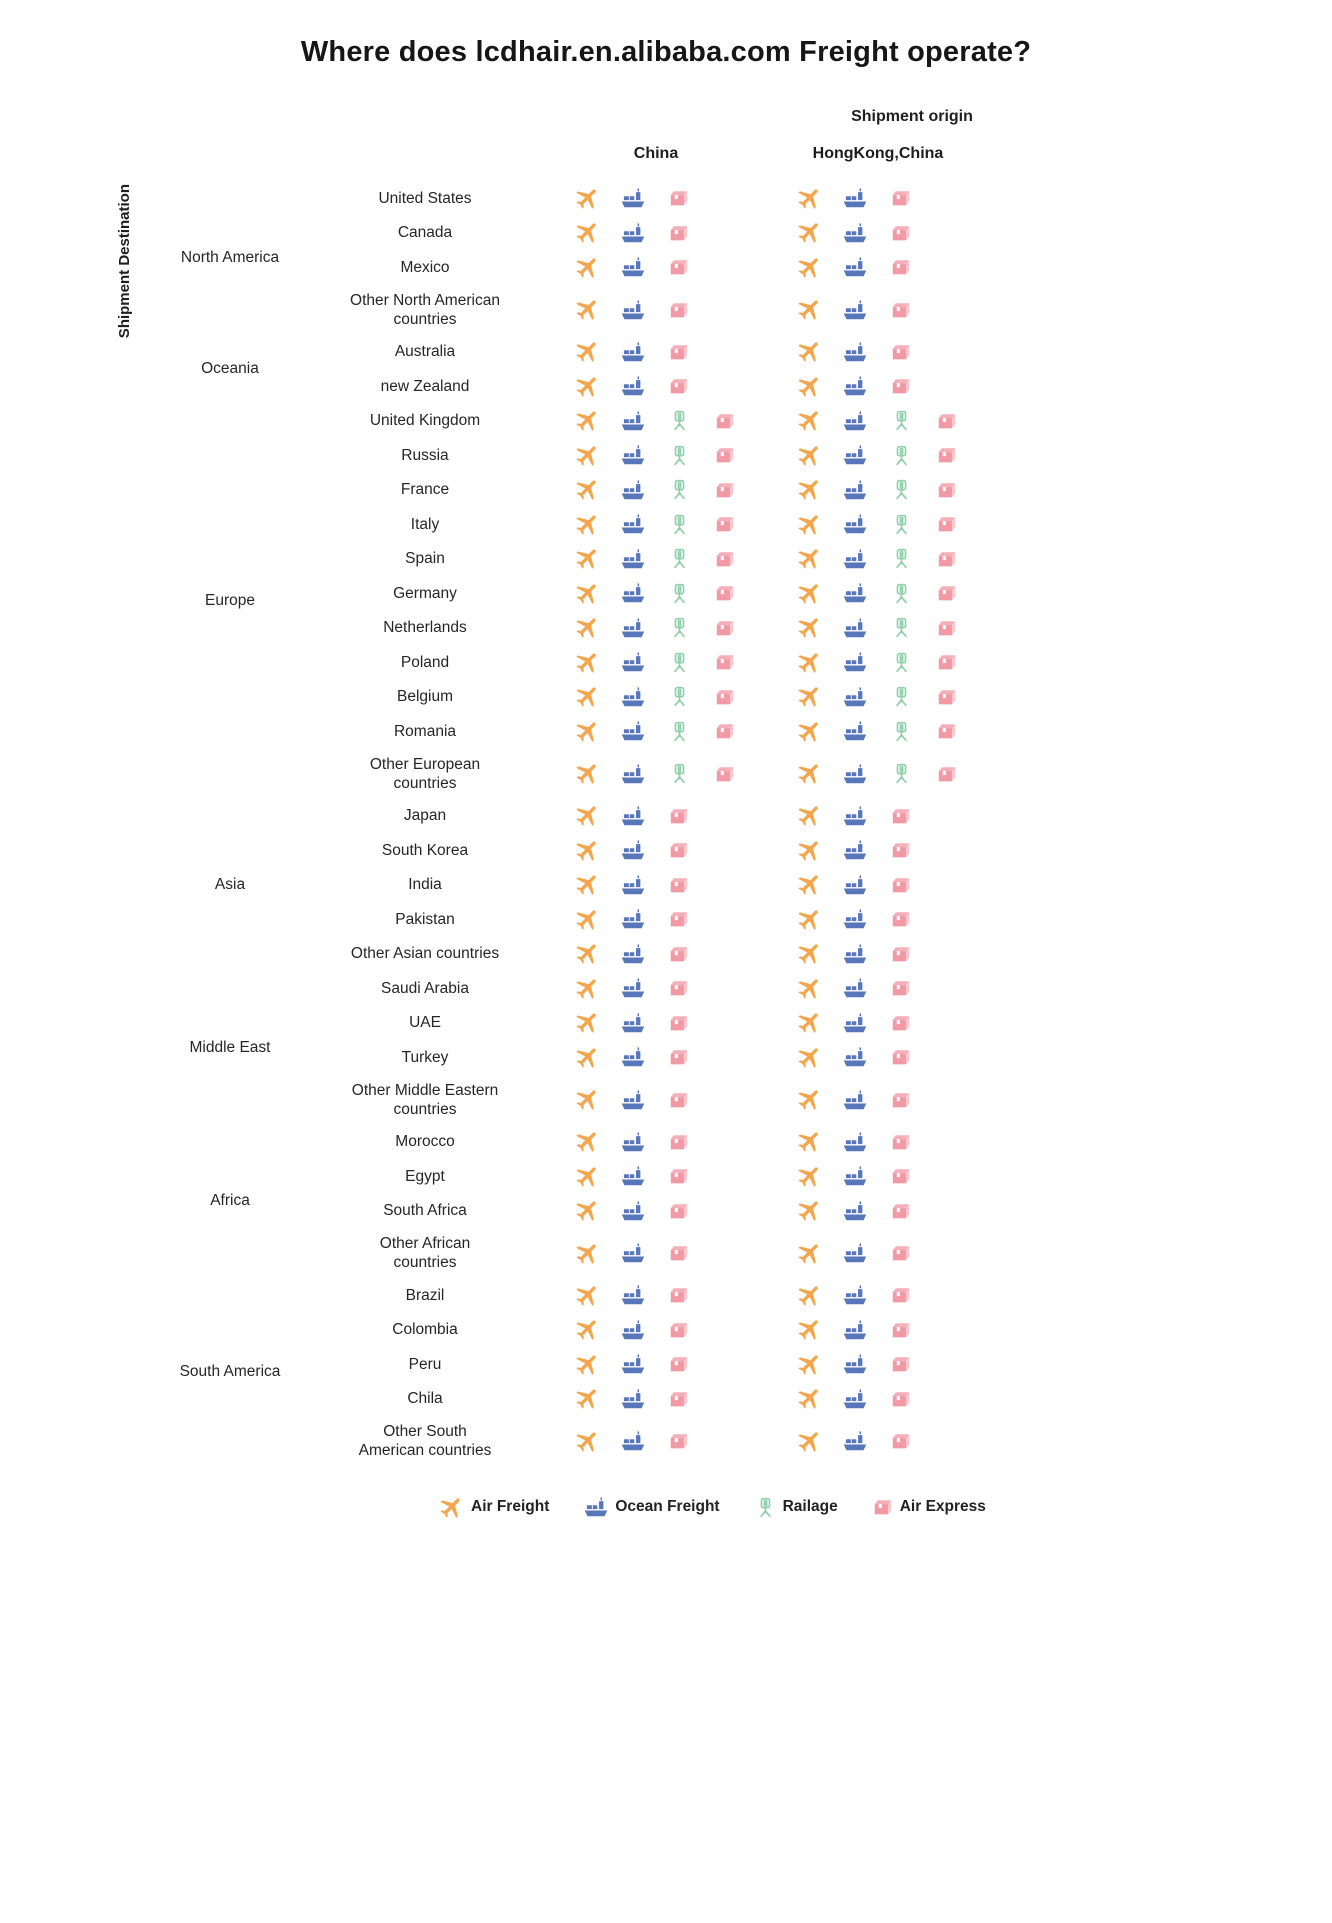  Describe the element at coordinates (425, 1057) in the screenshot. I see `country-label: Turkey` at that location.